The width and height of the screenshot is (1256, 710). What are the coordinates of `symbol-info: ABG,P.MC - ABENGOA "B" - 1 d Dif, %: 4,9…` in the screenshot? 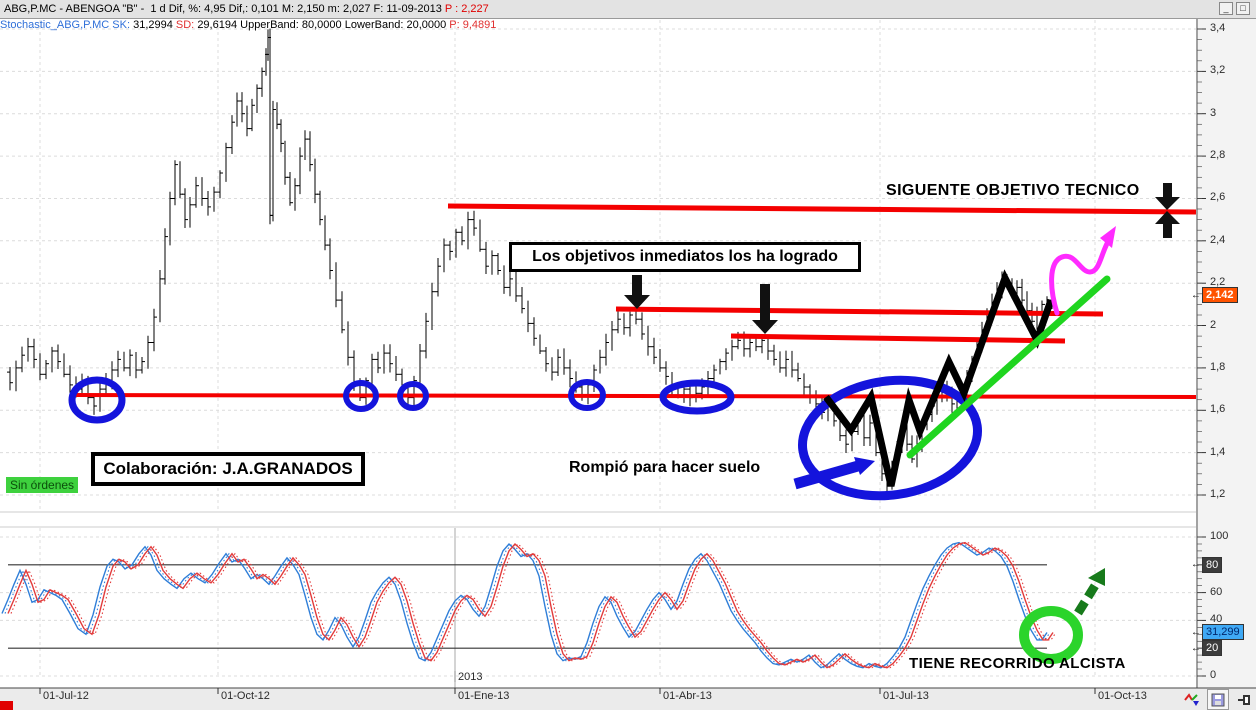 It's located at (224, 9).